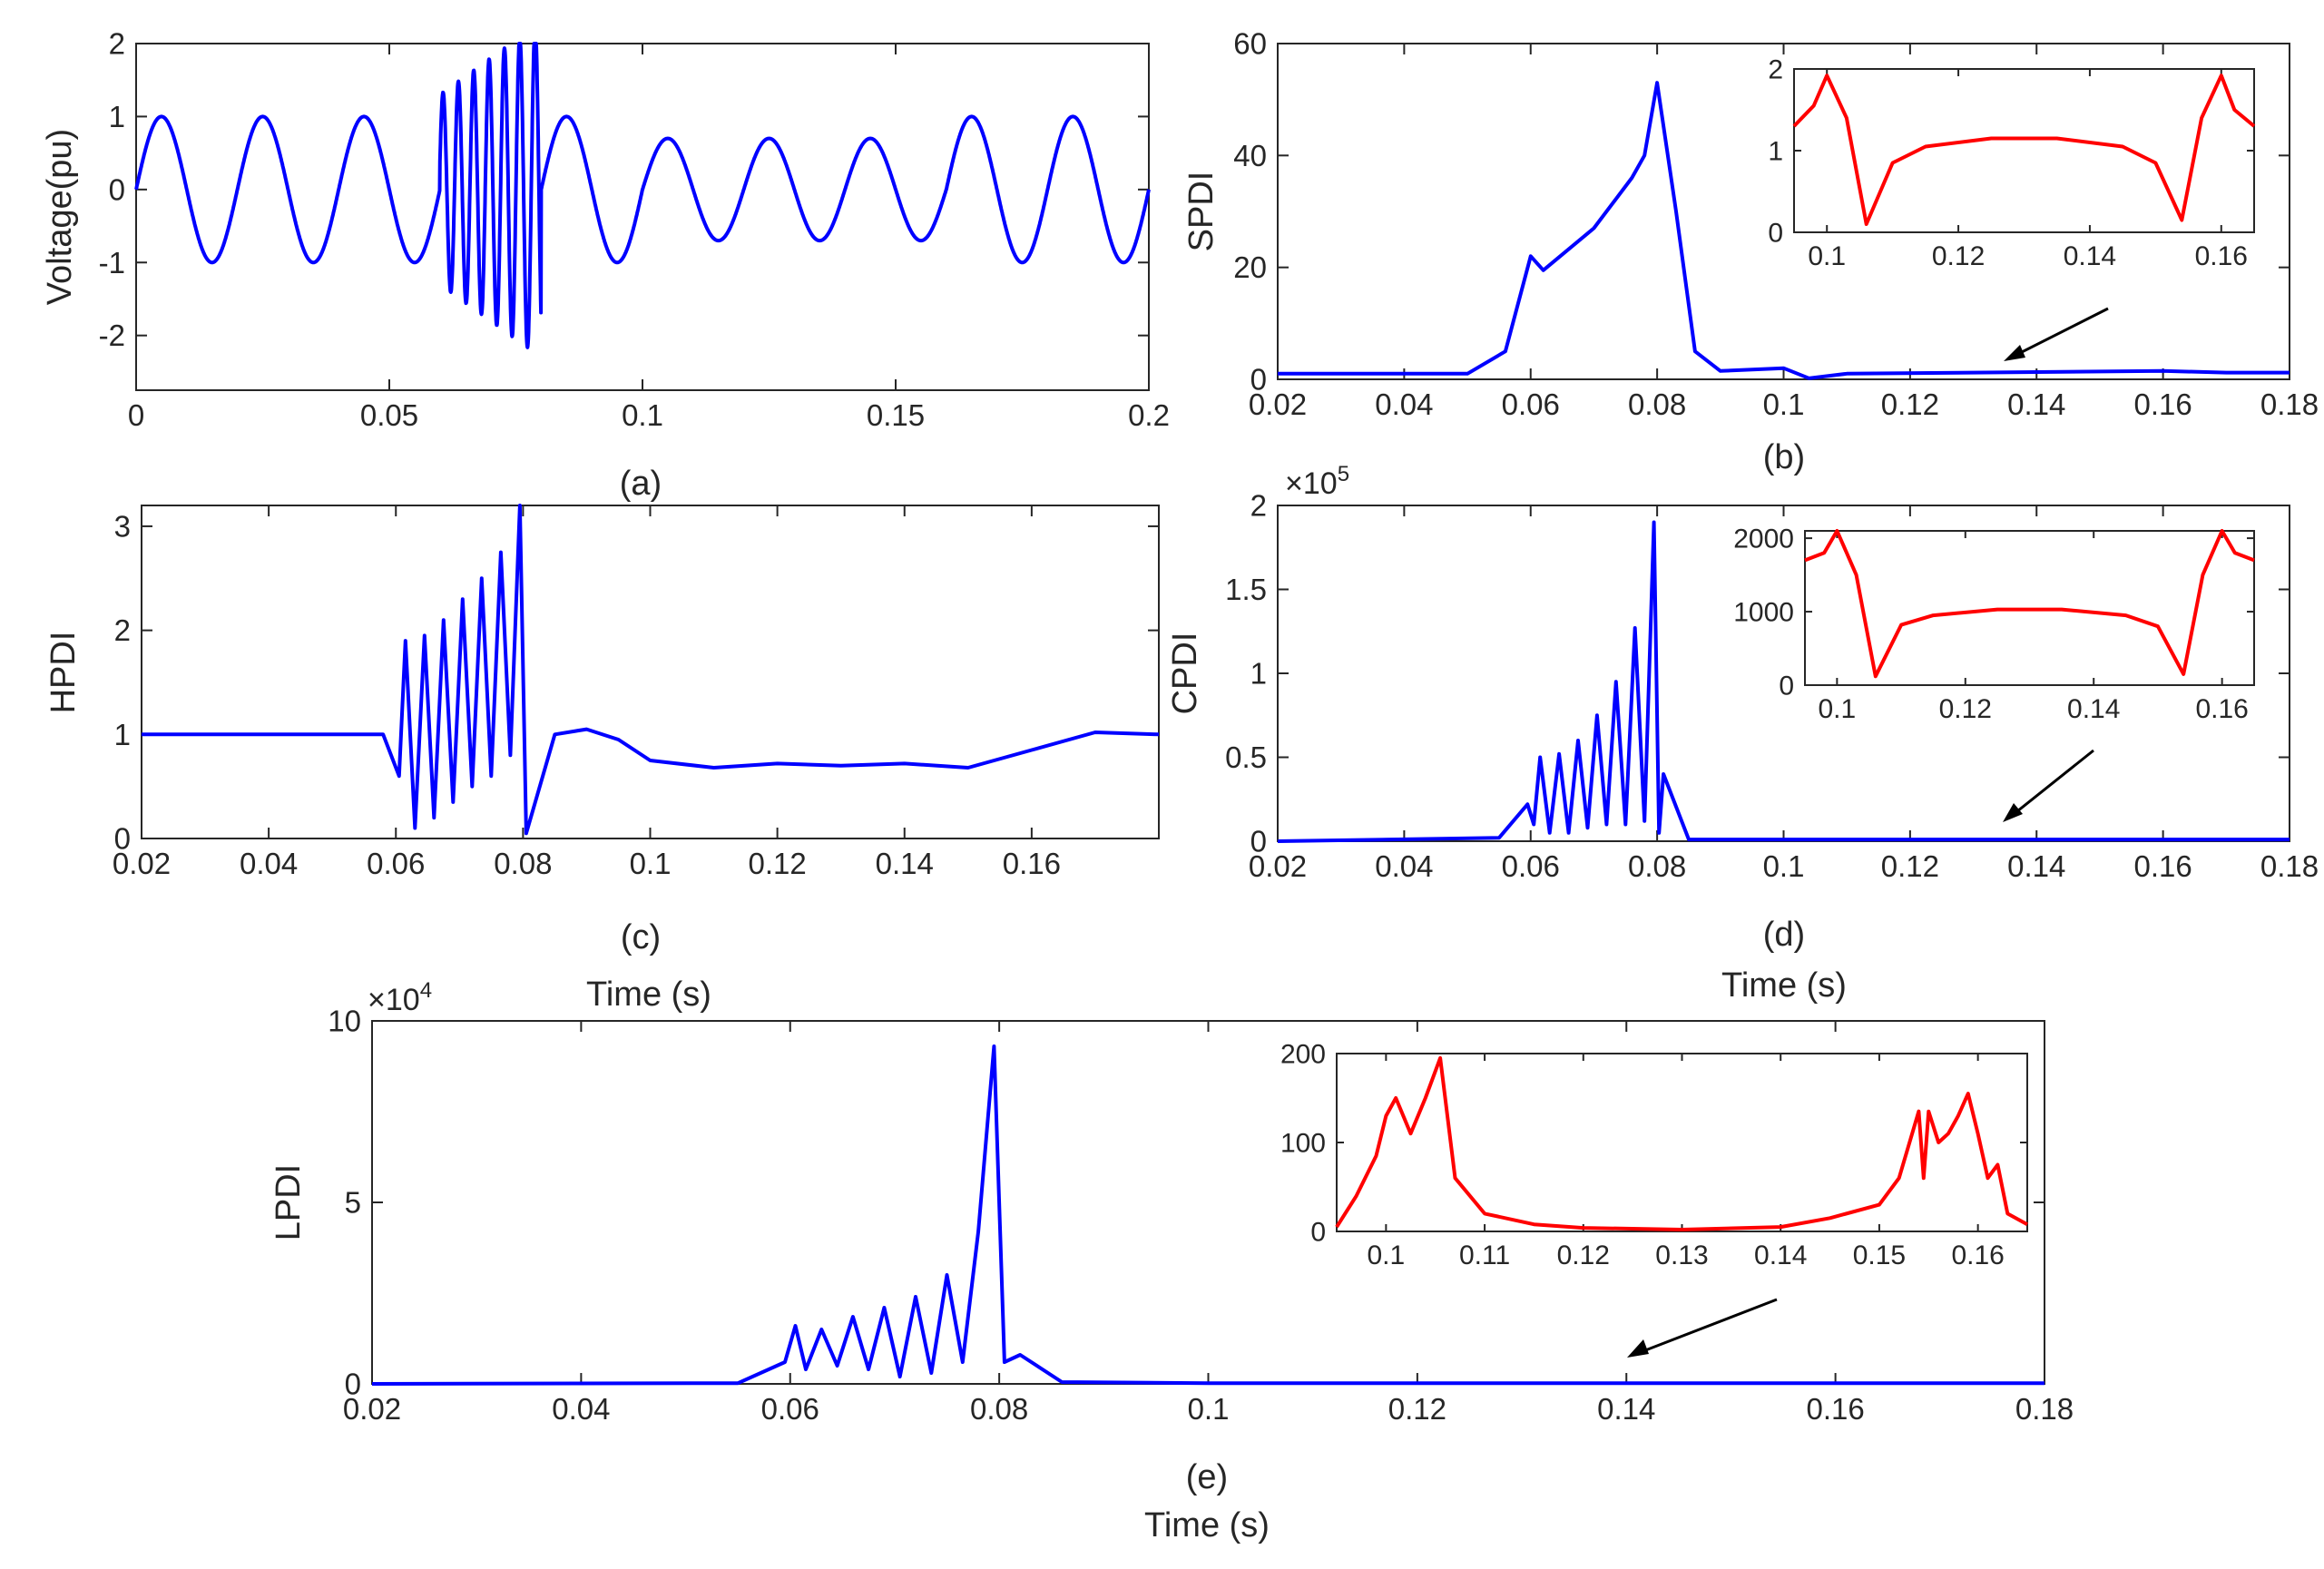 This screenshot has height=1569, width=2324. What do you see at coordinates (1250, 155) in the screenshot?
I see `y-tick-label: 40` at bounding box center [1250, 155].